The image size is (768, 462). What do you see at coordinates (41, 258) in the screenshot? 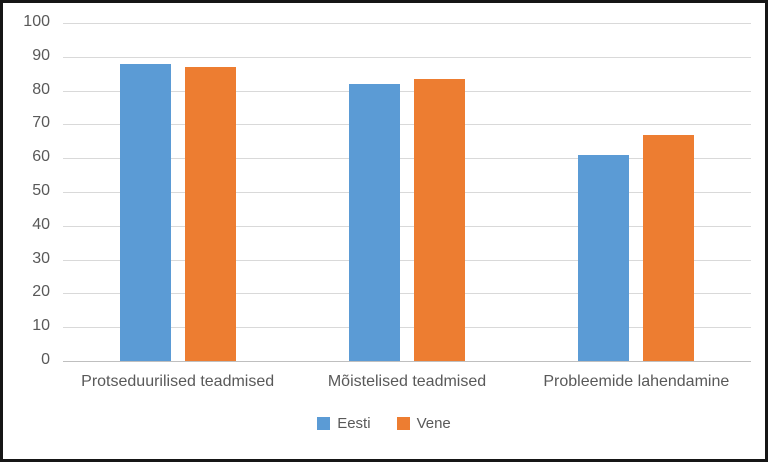
I see `y-tick-label: 30` at bounding box center [41, 258].